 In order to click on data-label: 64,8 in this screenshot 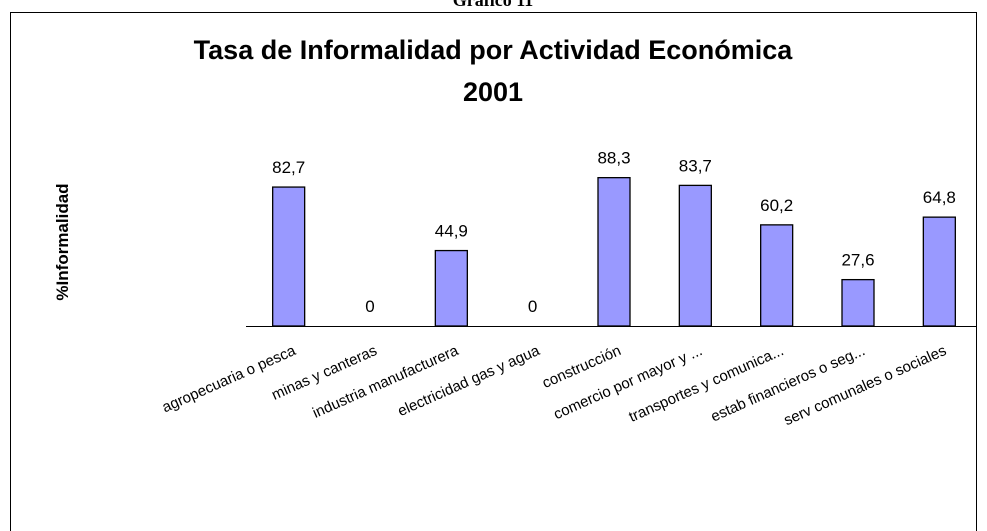, I will do `click(939, 197)`.